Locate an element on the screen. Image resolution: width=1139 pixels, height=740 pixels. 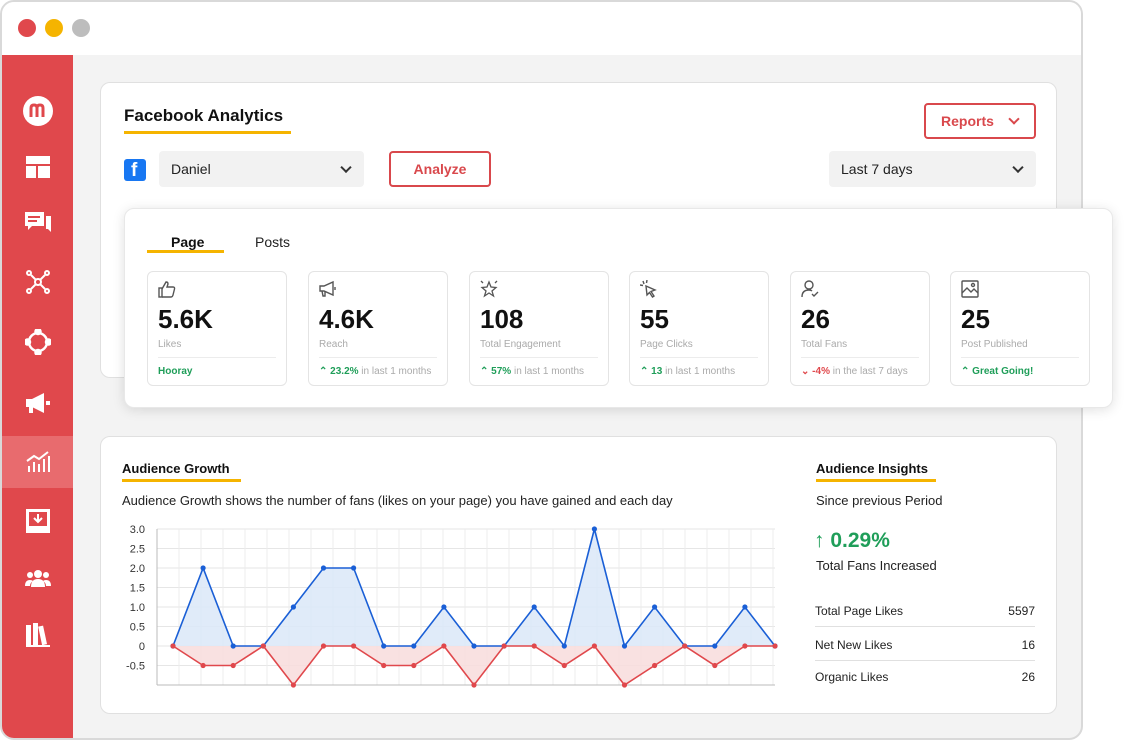
analyze-button: Analyze is located at coordinates (440, 169).